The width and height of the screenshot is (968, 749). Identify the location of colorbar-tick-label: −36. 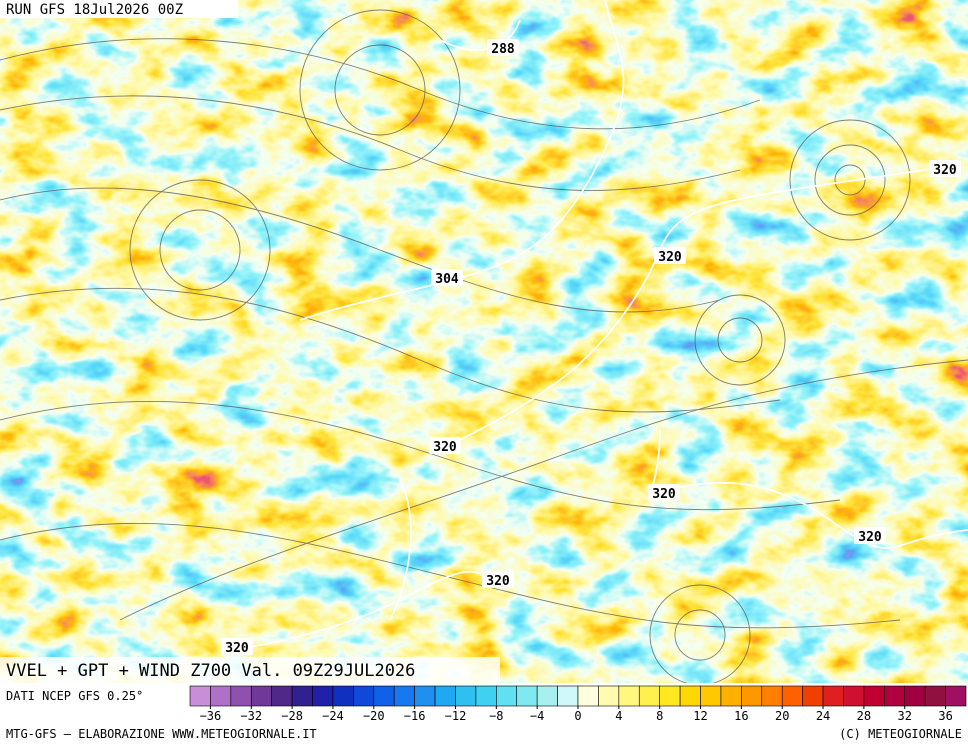
(211, 716).